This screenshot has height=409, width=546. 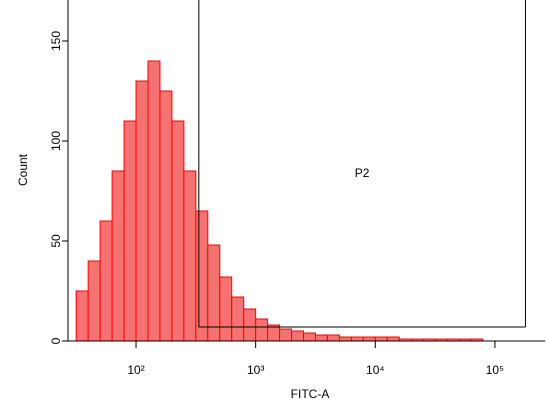 I want to click on y-tick-label: 50, so click(x=56, y=241).